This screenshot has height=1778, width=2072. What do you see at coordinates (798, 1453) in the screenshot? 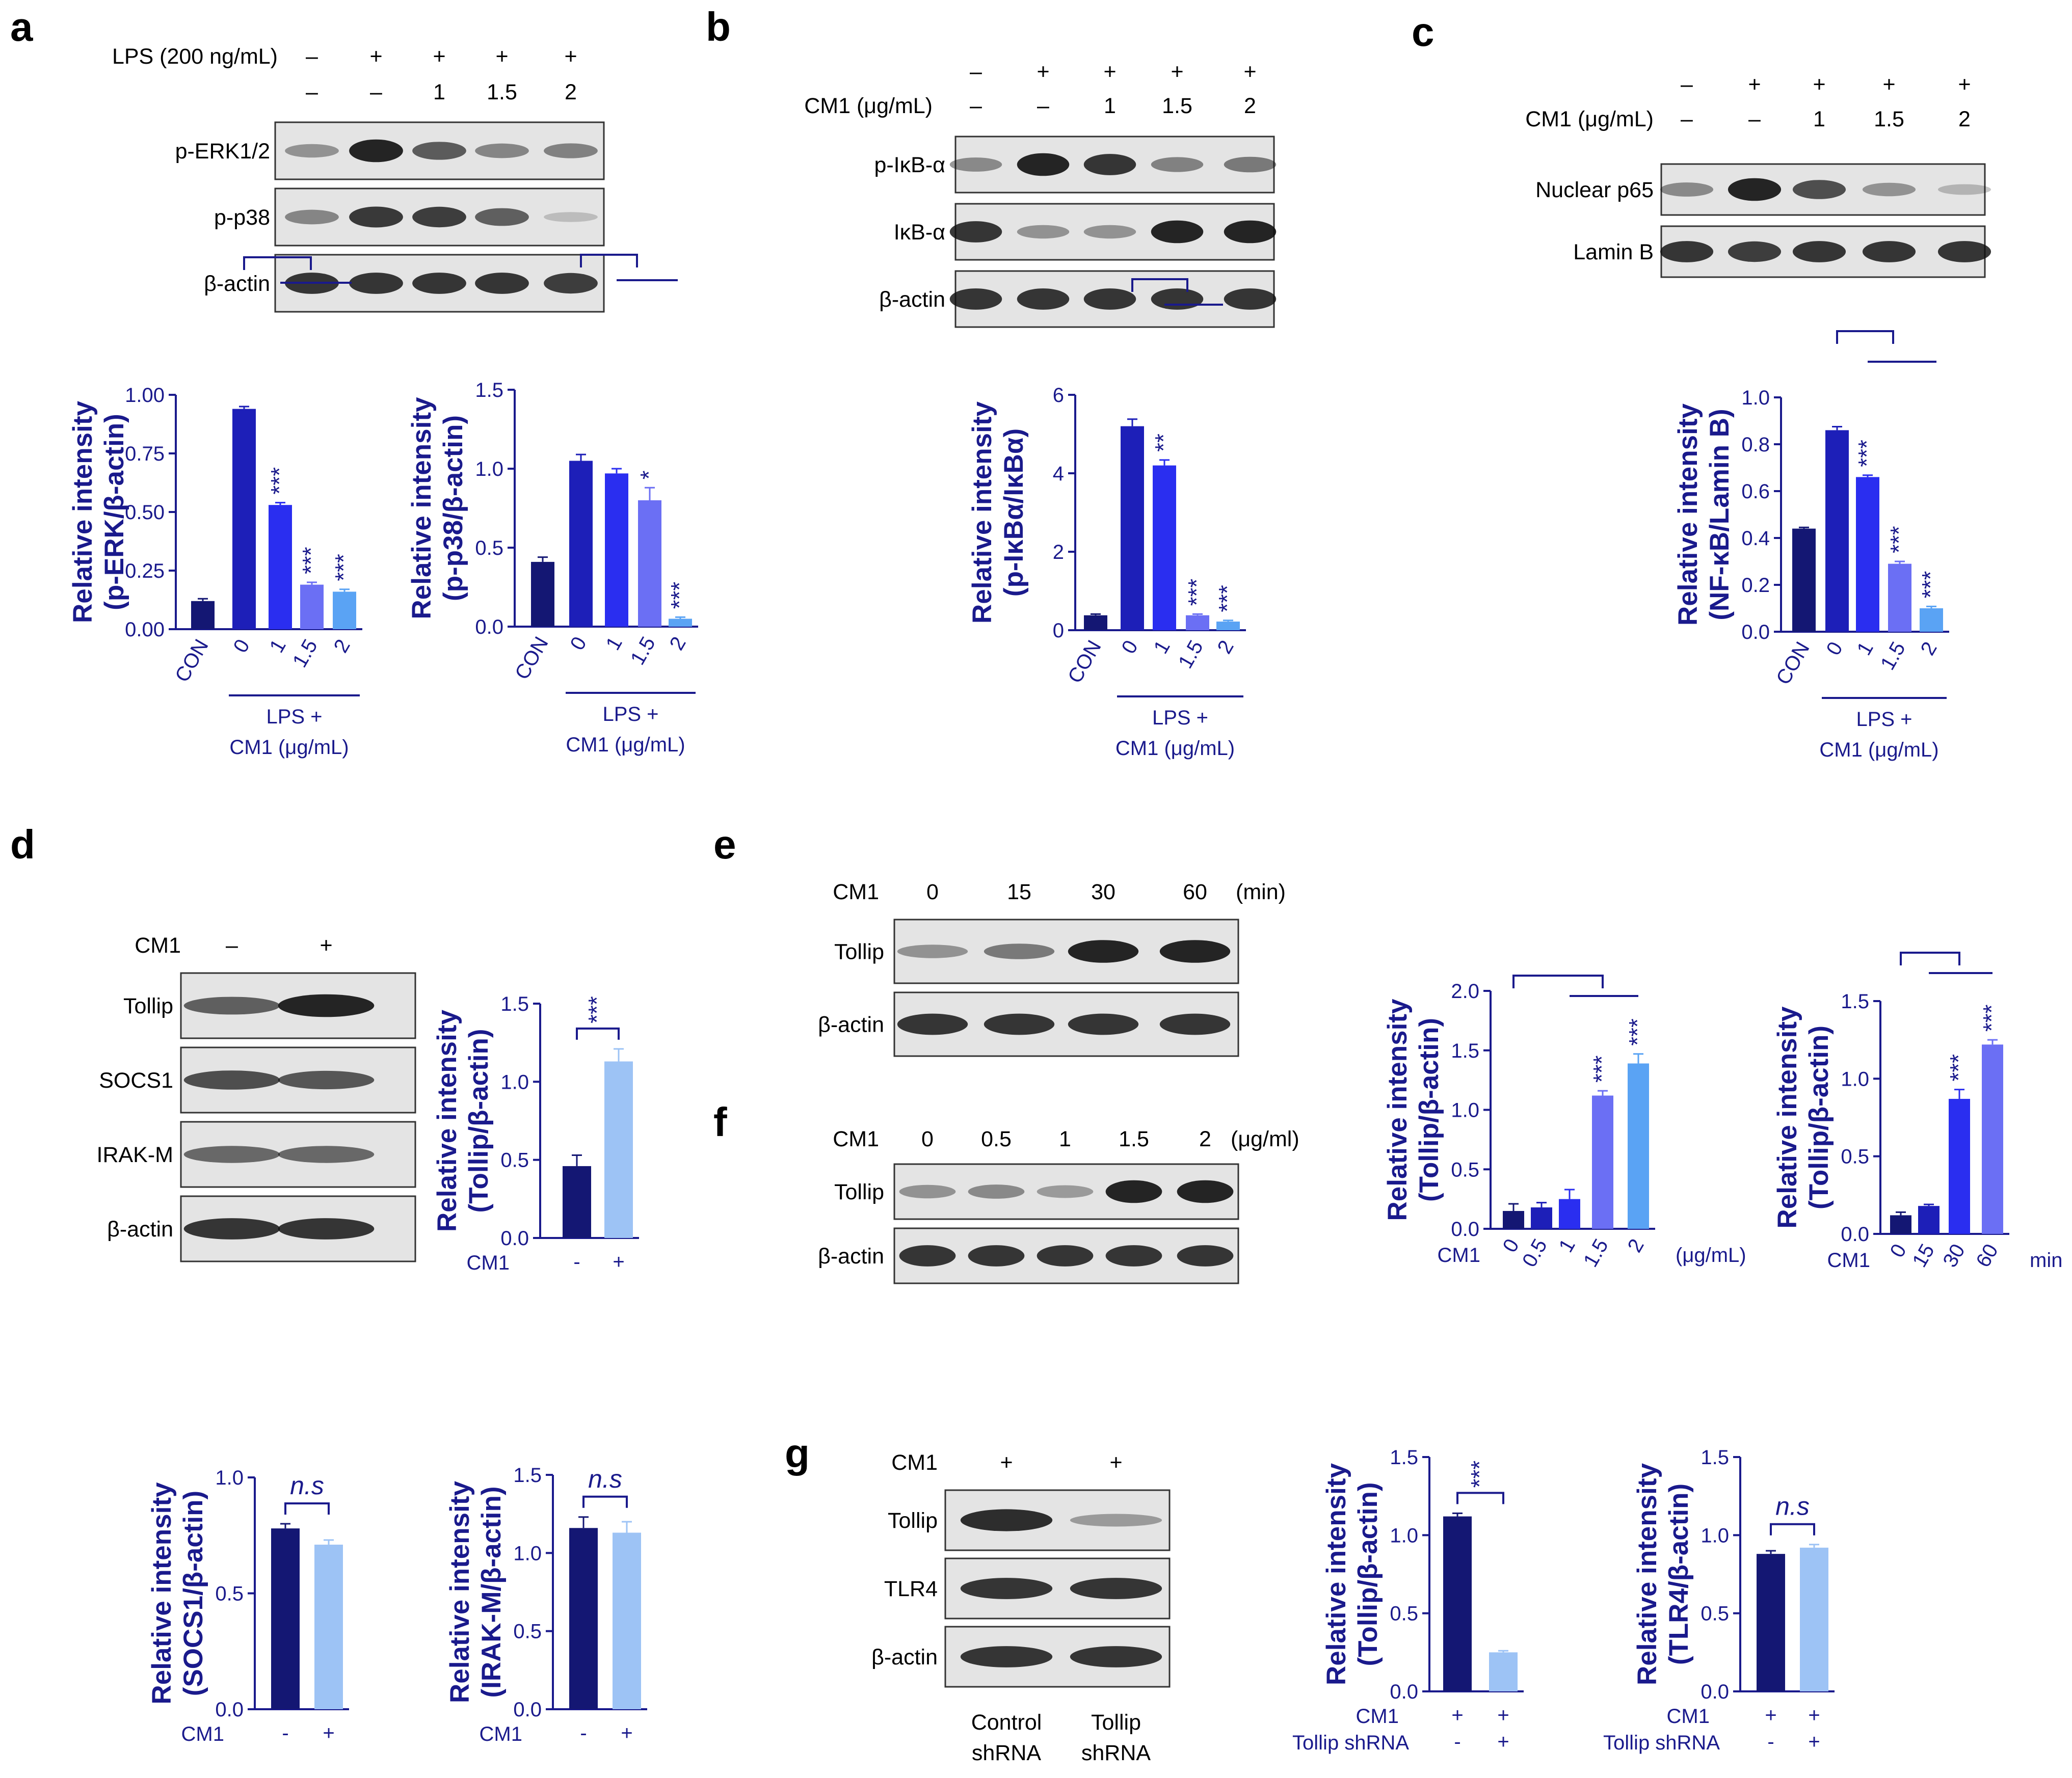
I see `panel-label-g: g` at bounding box center [798, 1453].